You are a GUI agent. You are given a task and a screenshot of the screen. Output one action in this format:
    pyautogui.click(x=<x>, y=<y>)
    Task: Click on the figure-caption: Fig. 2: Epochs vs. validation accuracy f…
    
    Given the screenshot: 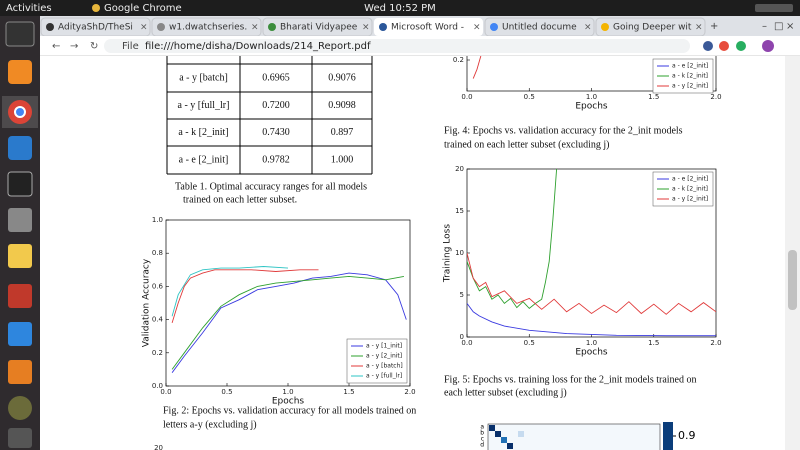 What is the action you would take?
    pyautogui.click(x=289, y=410)
    